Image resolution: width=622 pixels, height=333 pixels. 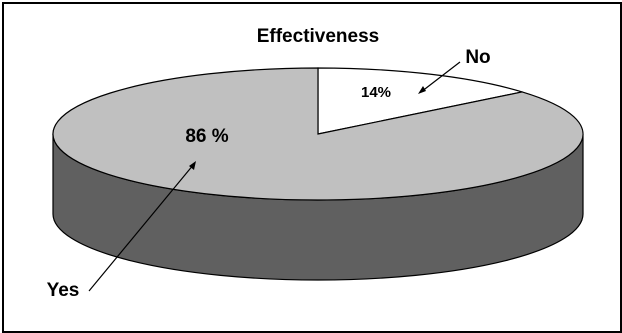 What do you see at coordinates (440, 77) in the screenshot?
I see `leader-line-no` at bounding box center [440, 77].